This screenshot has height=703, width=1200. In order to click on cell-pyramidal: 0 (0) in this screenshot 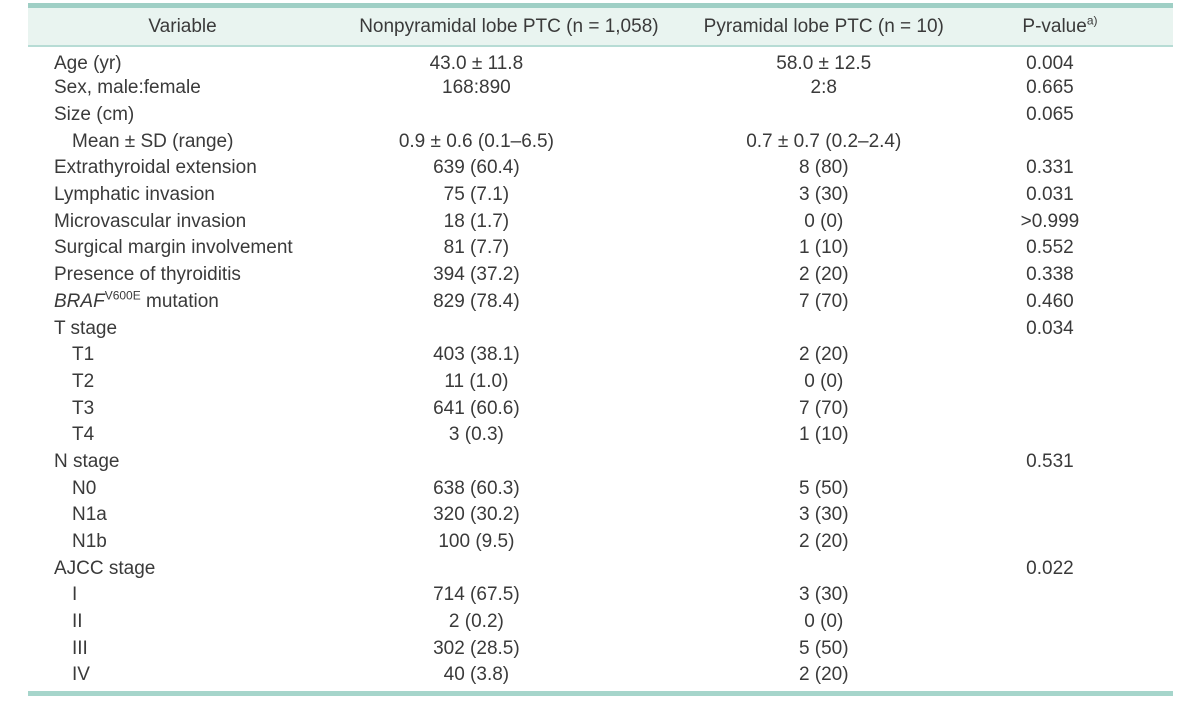, I will do `click(824, 221)`.